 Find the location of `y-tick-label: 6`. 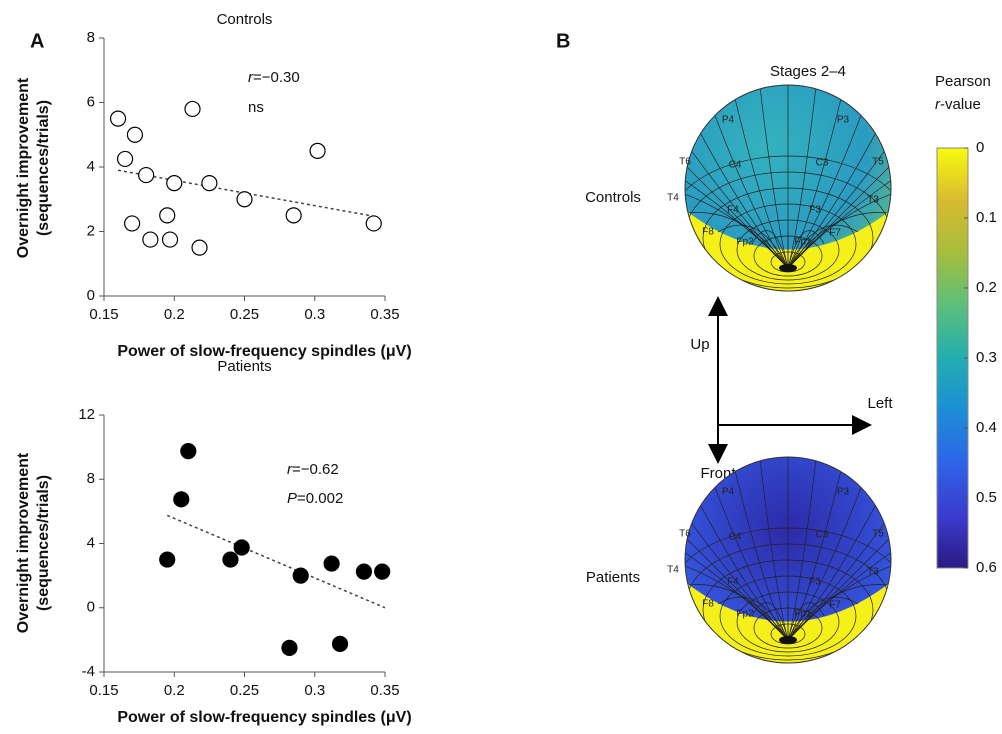

y-tick-label: 6 is located at coordinates (91, 101).